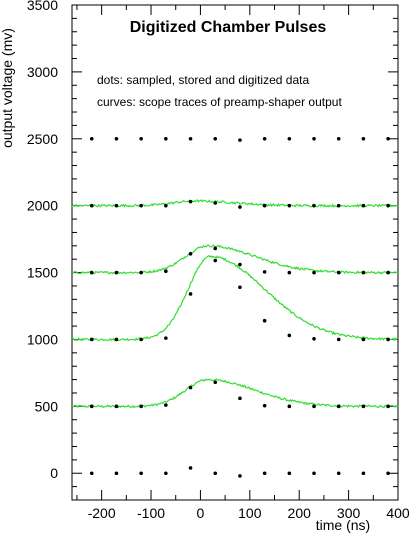 Image resolution: width=415 pixels, height=540 pixels. I want to click on y-tick-label: 3500, so click(42, 6).